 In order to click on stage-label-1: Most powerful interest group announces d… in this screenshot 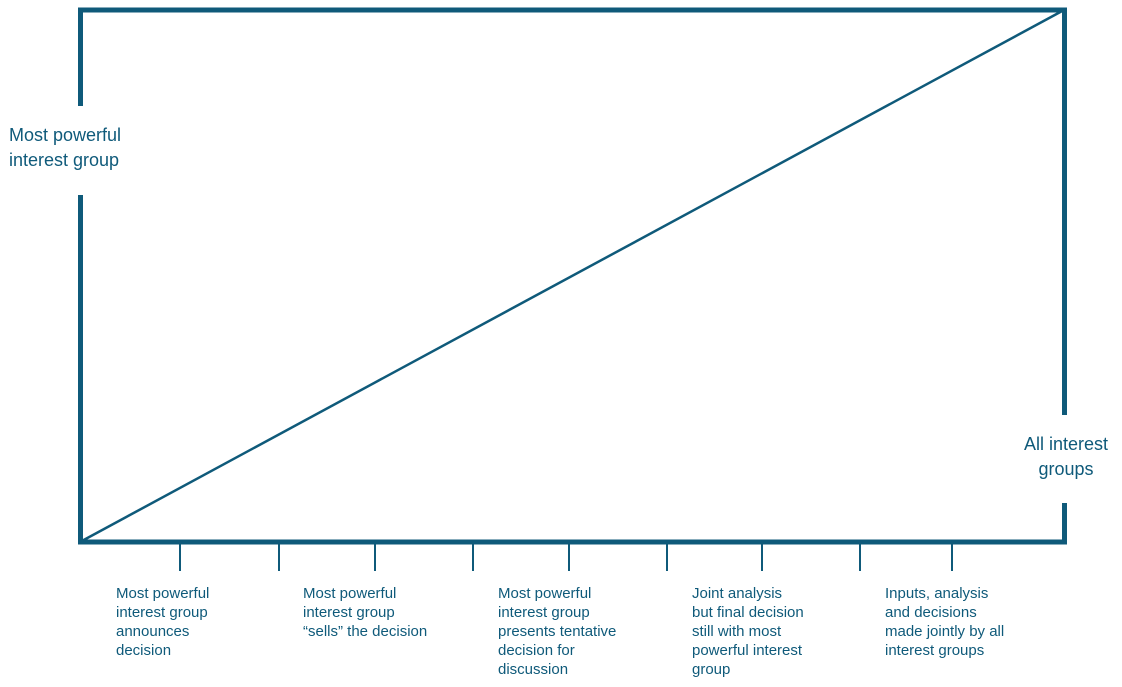, I will do `click(162, 622)`.